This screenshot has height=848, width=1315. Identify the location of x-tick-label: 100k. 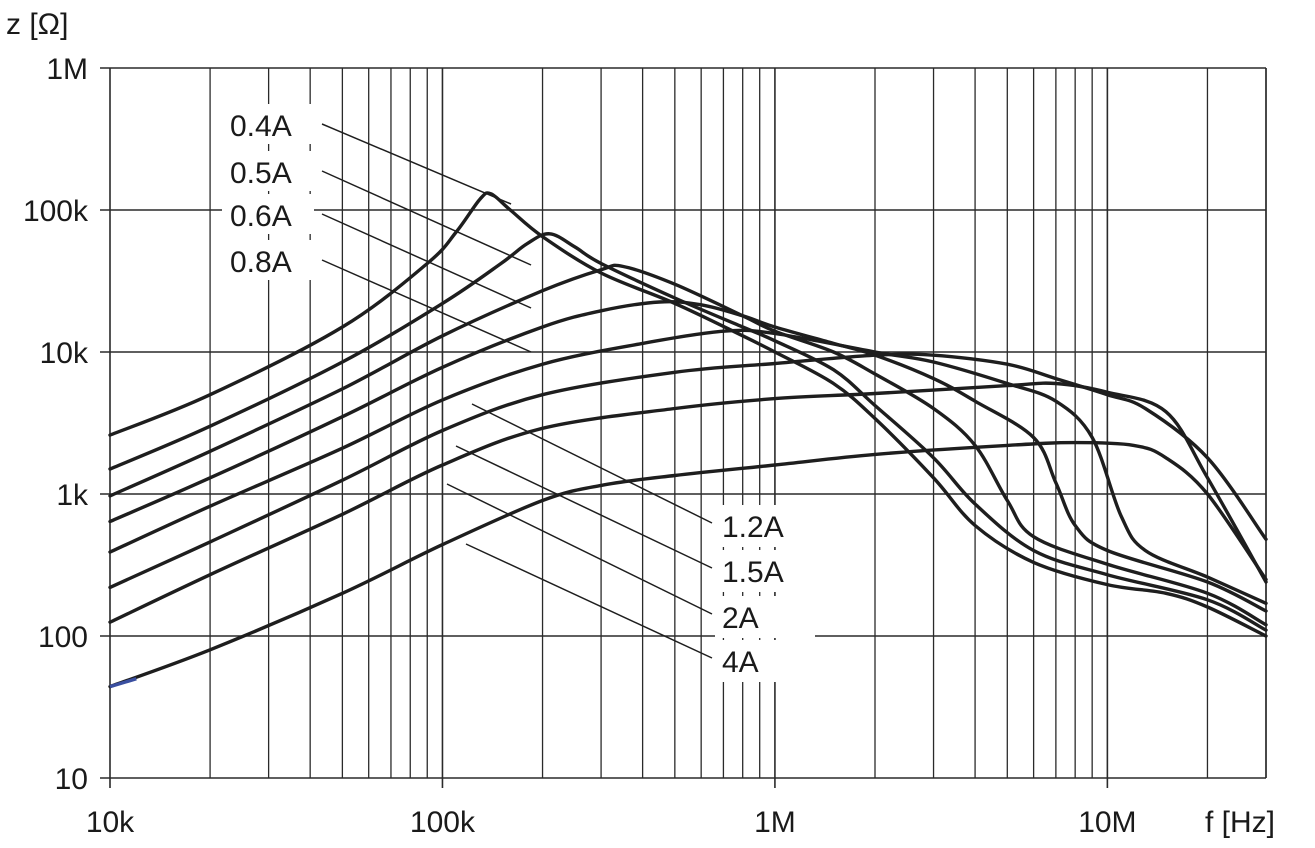
(443, 822).